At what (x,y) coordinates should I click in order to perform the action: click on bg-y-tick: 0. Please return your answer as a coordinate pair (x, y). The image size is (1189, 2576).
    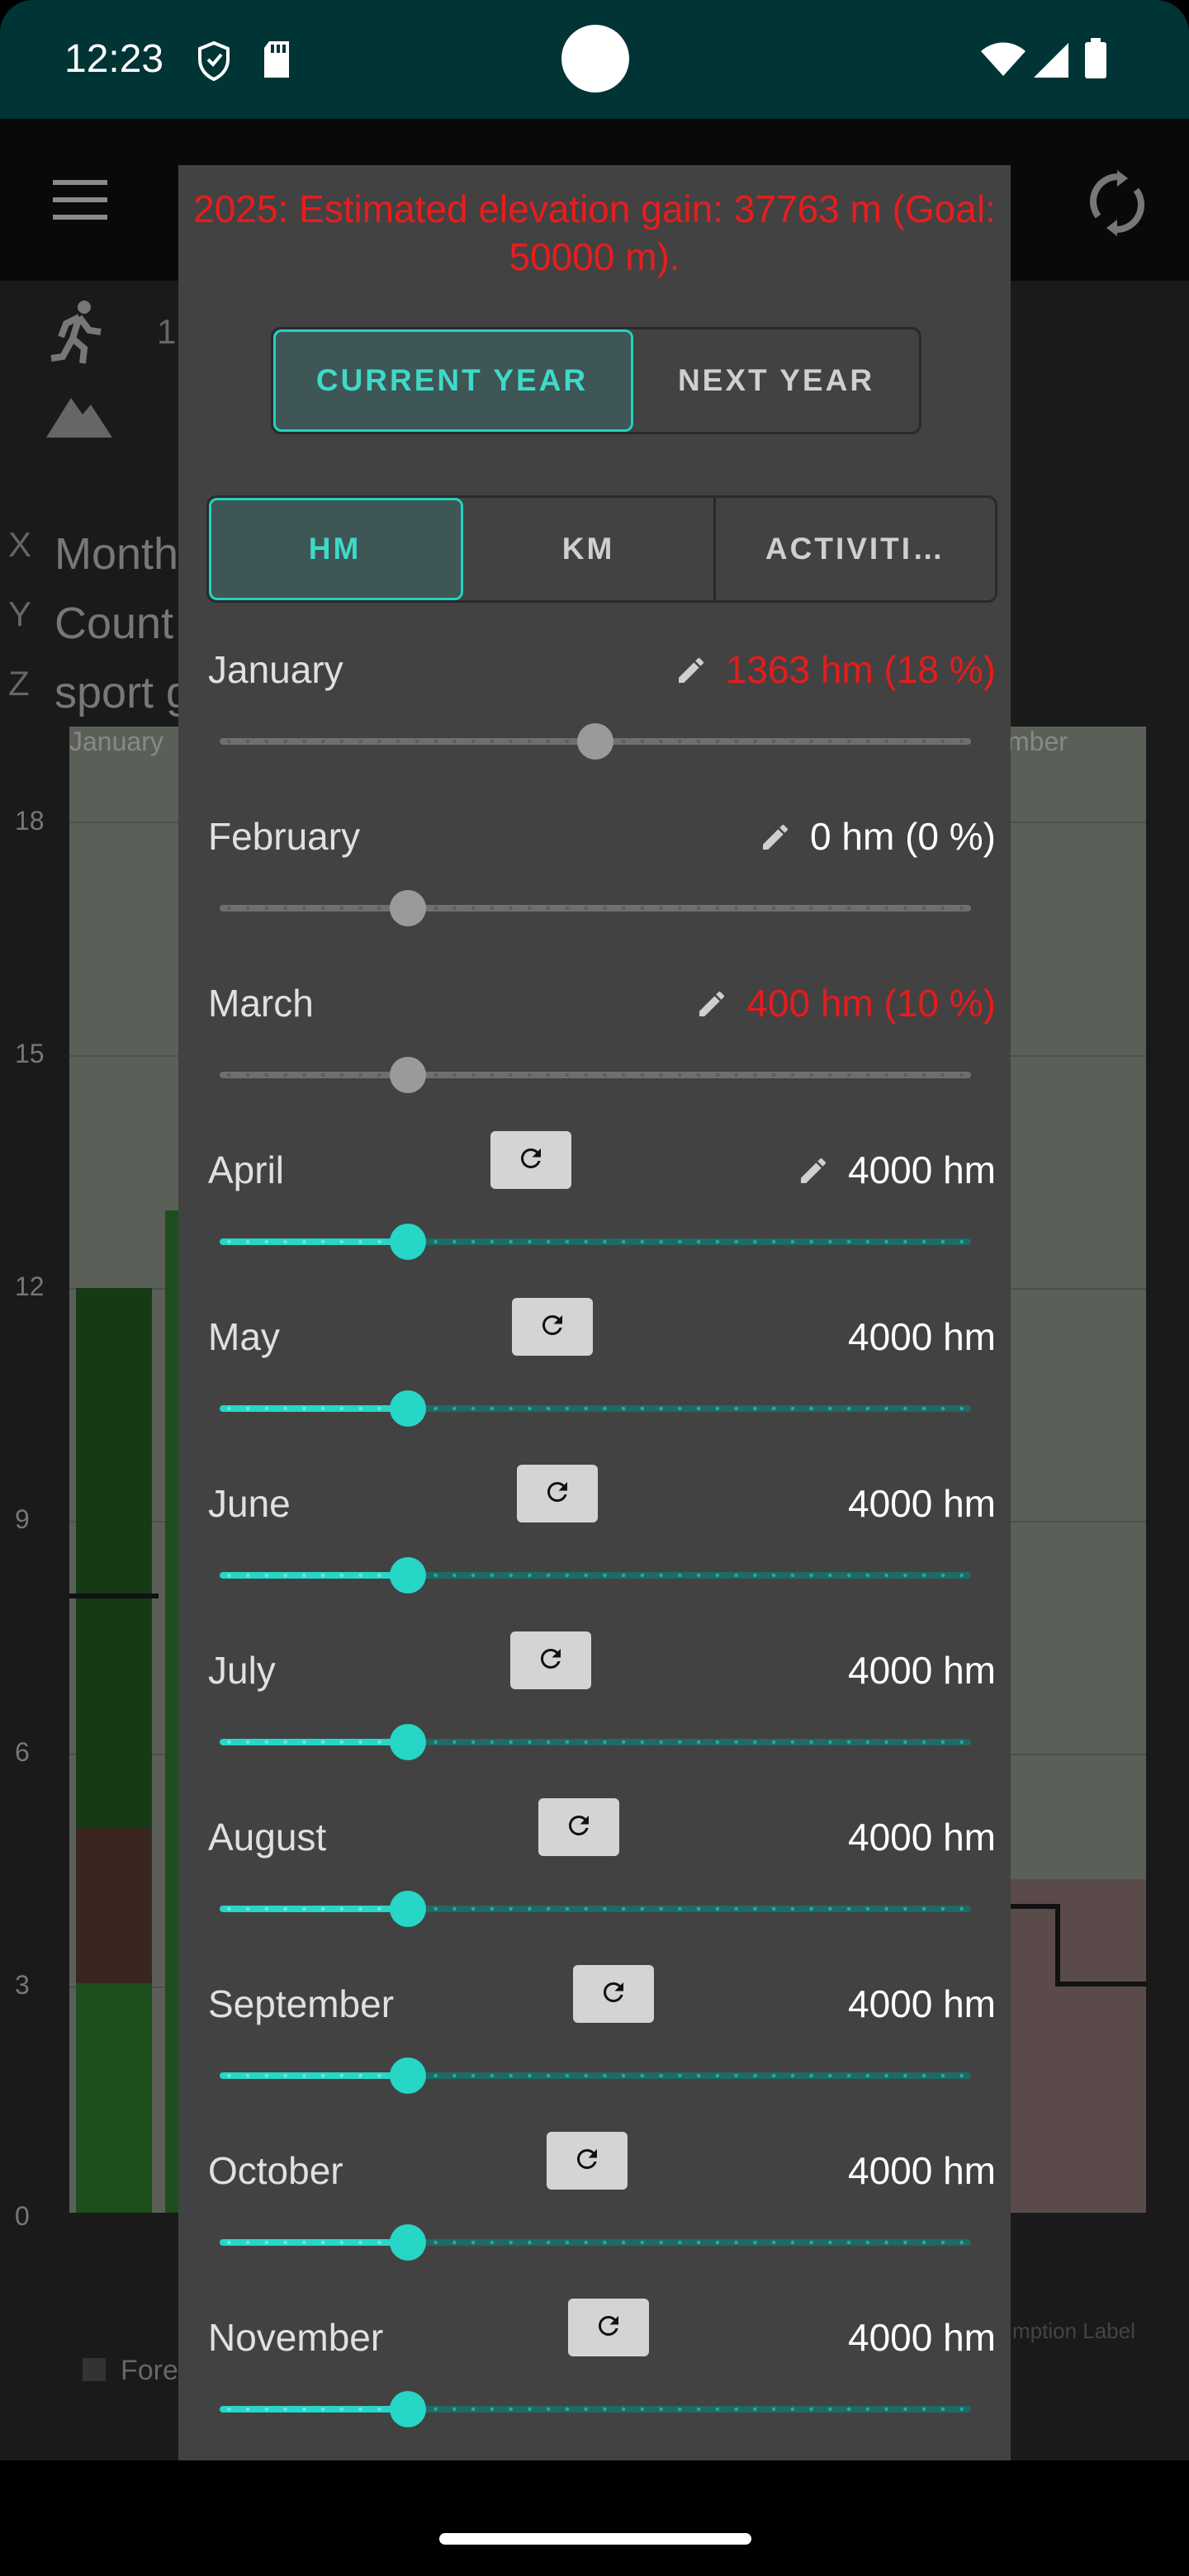
    Looking at the image, I should click on (22, 2216).